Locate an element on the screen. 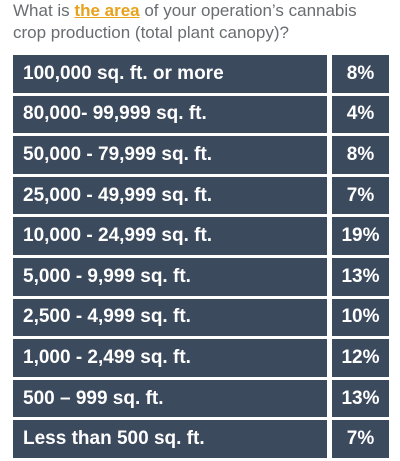 The height and width of the screenshot is (461, 400). title-emphasis: the area is located at coordinates (107, 10).